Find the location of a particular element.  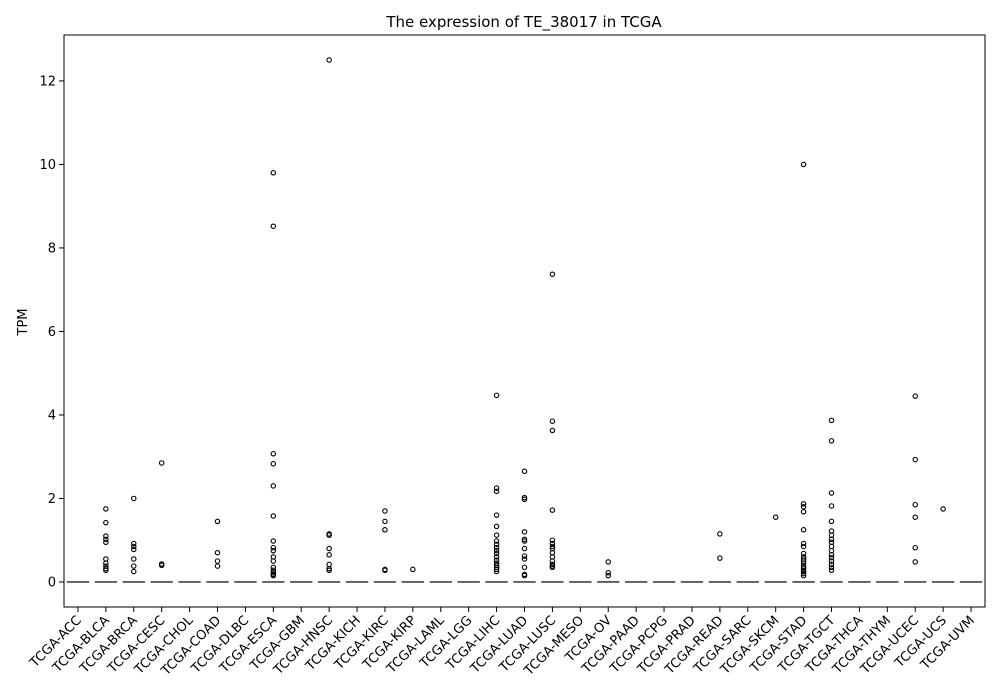

y-tick-label: 8 is located at coordinates (52, 248).